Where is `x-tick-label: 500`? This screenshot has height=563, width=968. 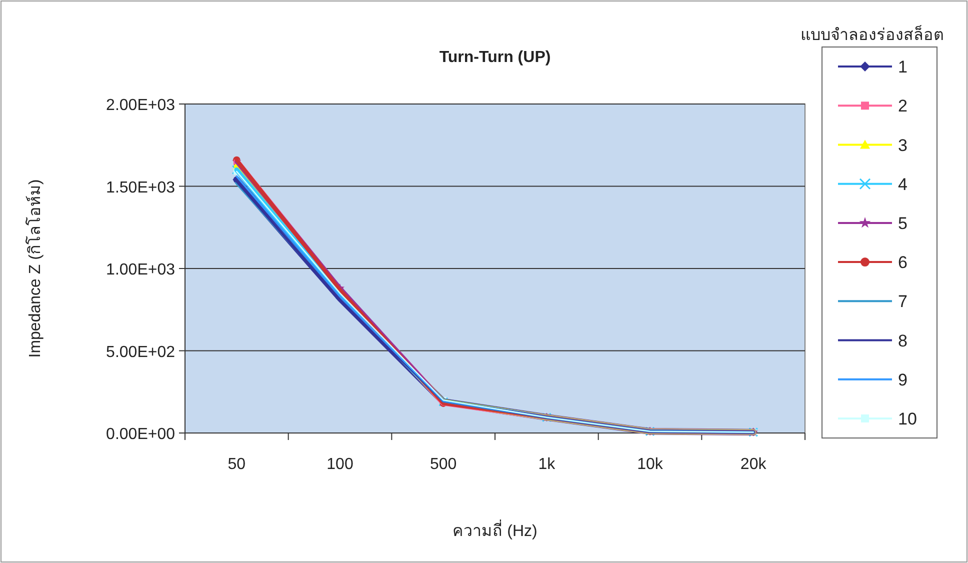 x-tick-label: 500 is located at coordinates (443, 464).